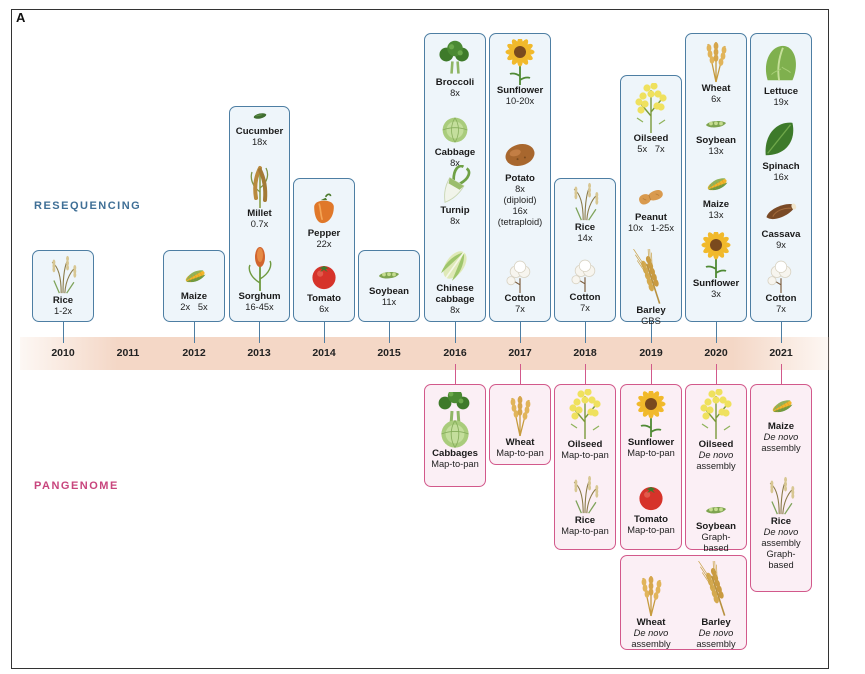 Image resolution: width=865 pixels, height=674 pixels. I want to click on cabbage-icon, so click(455, 130).